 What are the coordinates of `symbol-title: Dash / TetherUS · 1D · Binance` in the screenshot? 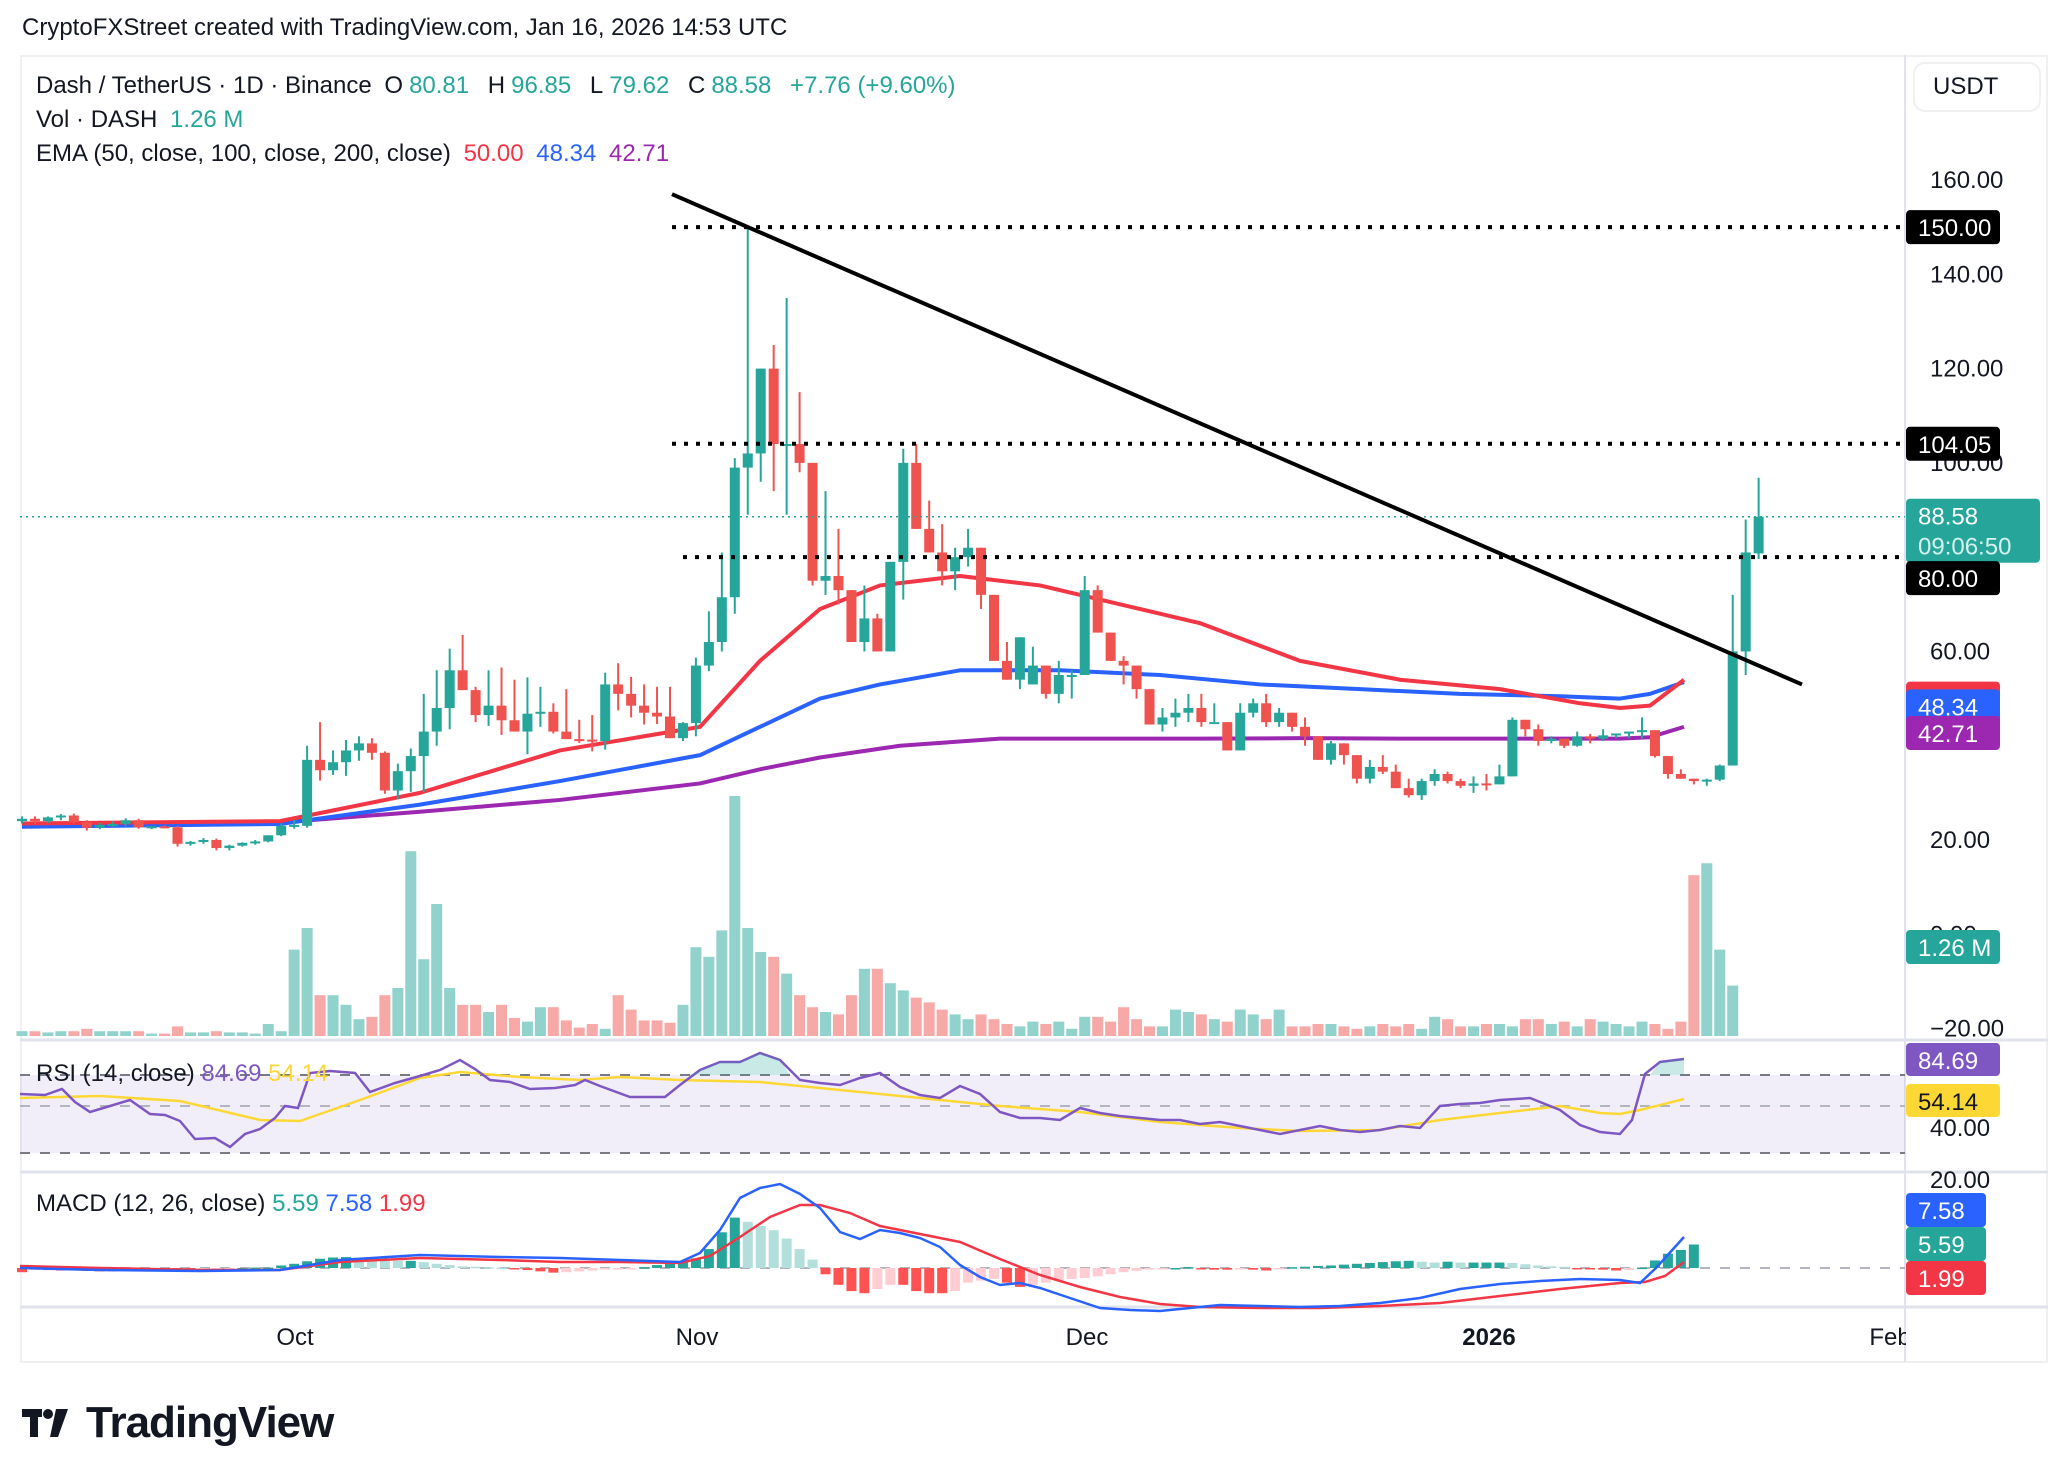 It's located at (204, 85).